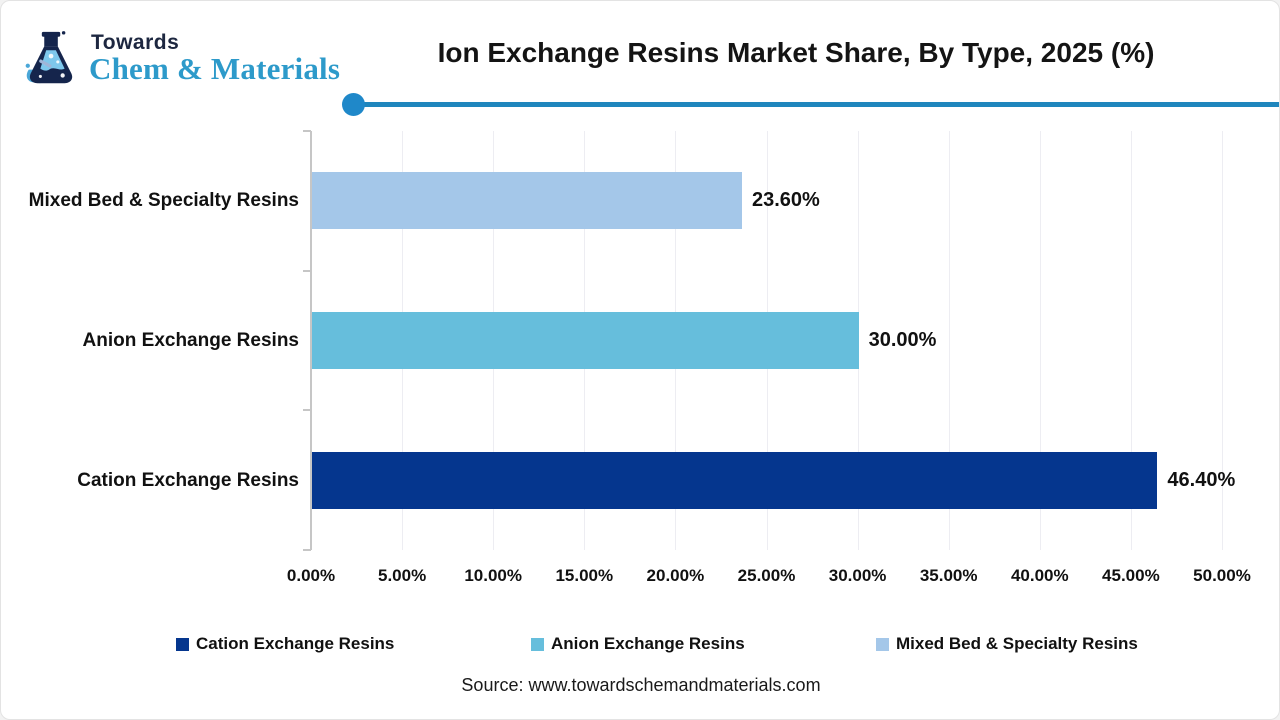 This screenshot has height=720, width=1280. What do you see at coordinates (188, 480) in the screenshot?
I see `category-label: Cation Exchange Resins` at bounding box center [188, 480].